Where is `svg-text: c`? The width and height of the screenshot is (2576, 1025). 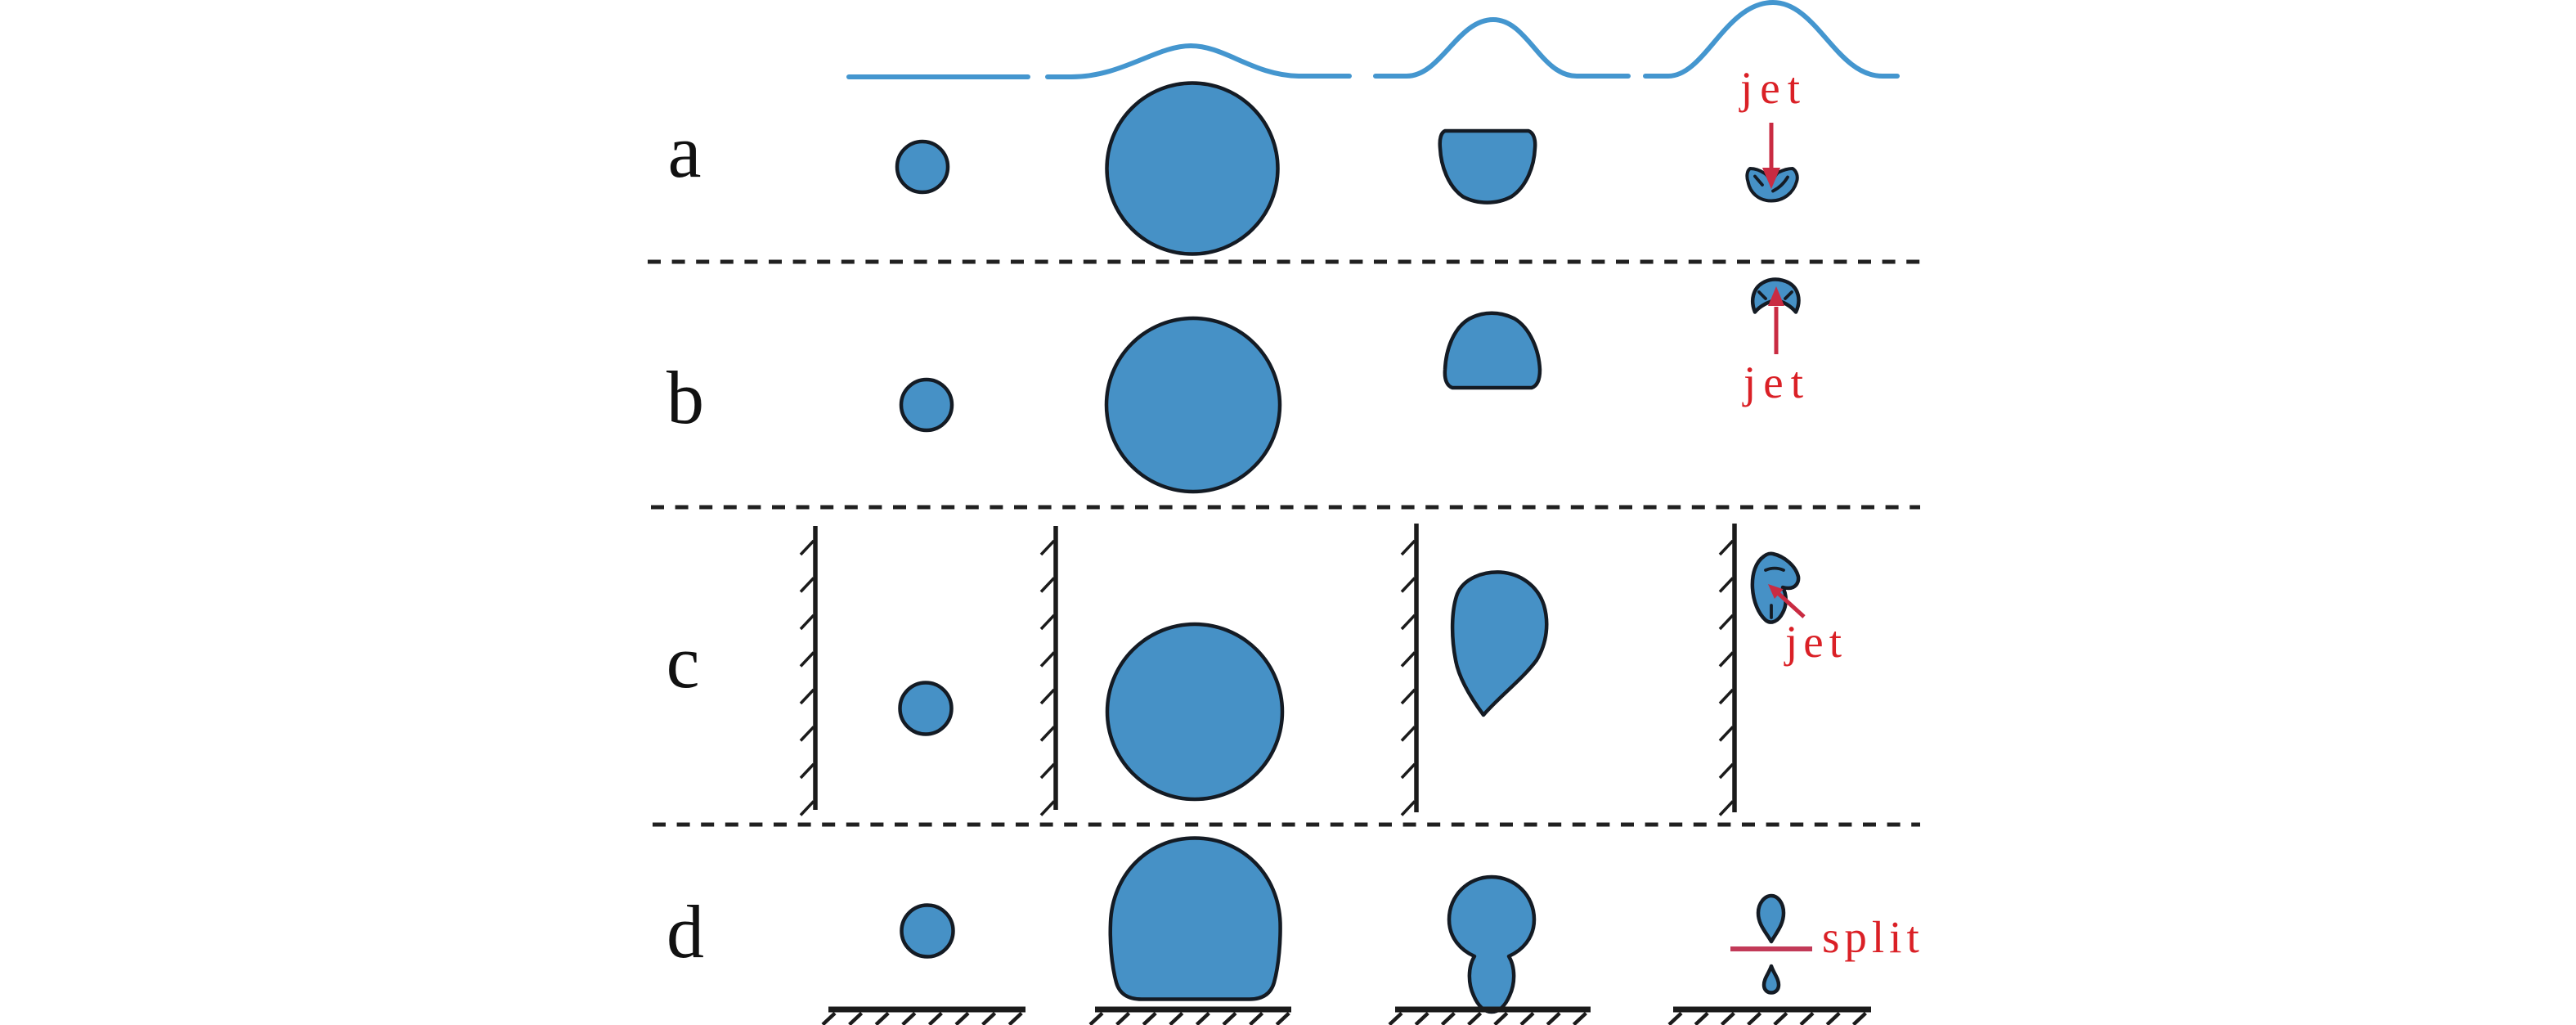
svg-text: c is located at coordinates (683, 662).